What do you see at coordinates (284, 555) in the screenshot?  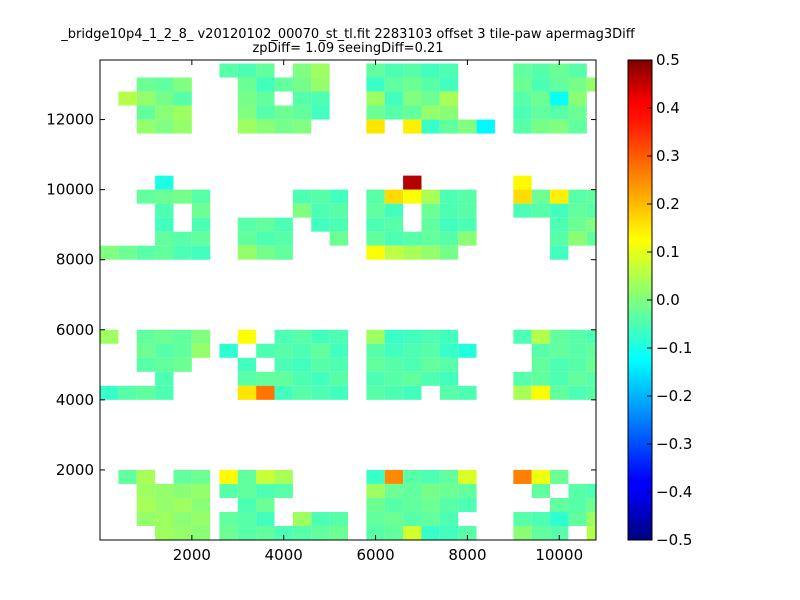 I see `x-tick-label: 4000` at bounding box center [284, 555].